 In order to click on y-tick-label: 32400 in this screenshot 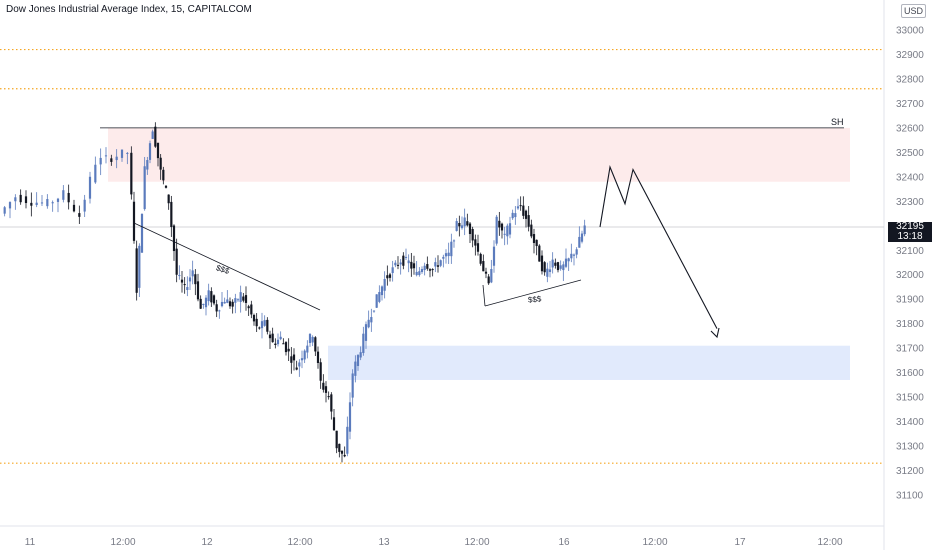, I will do `click(910, 177)`.